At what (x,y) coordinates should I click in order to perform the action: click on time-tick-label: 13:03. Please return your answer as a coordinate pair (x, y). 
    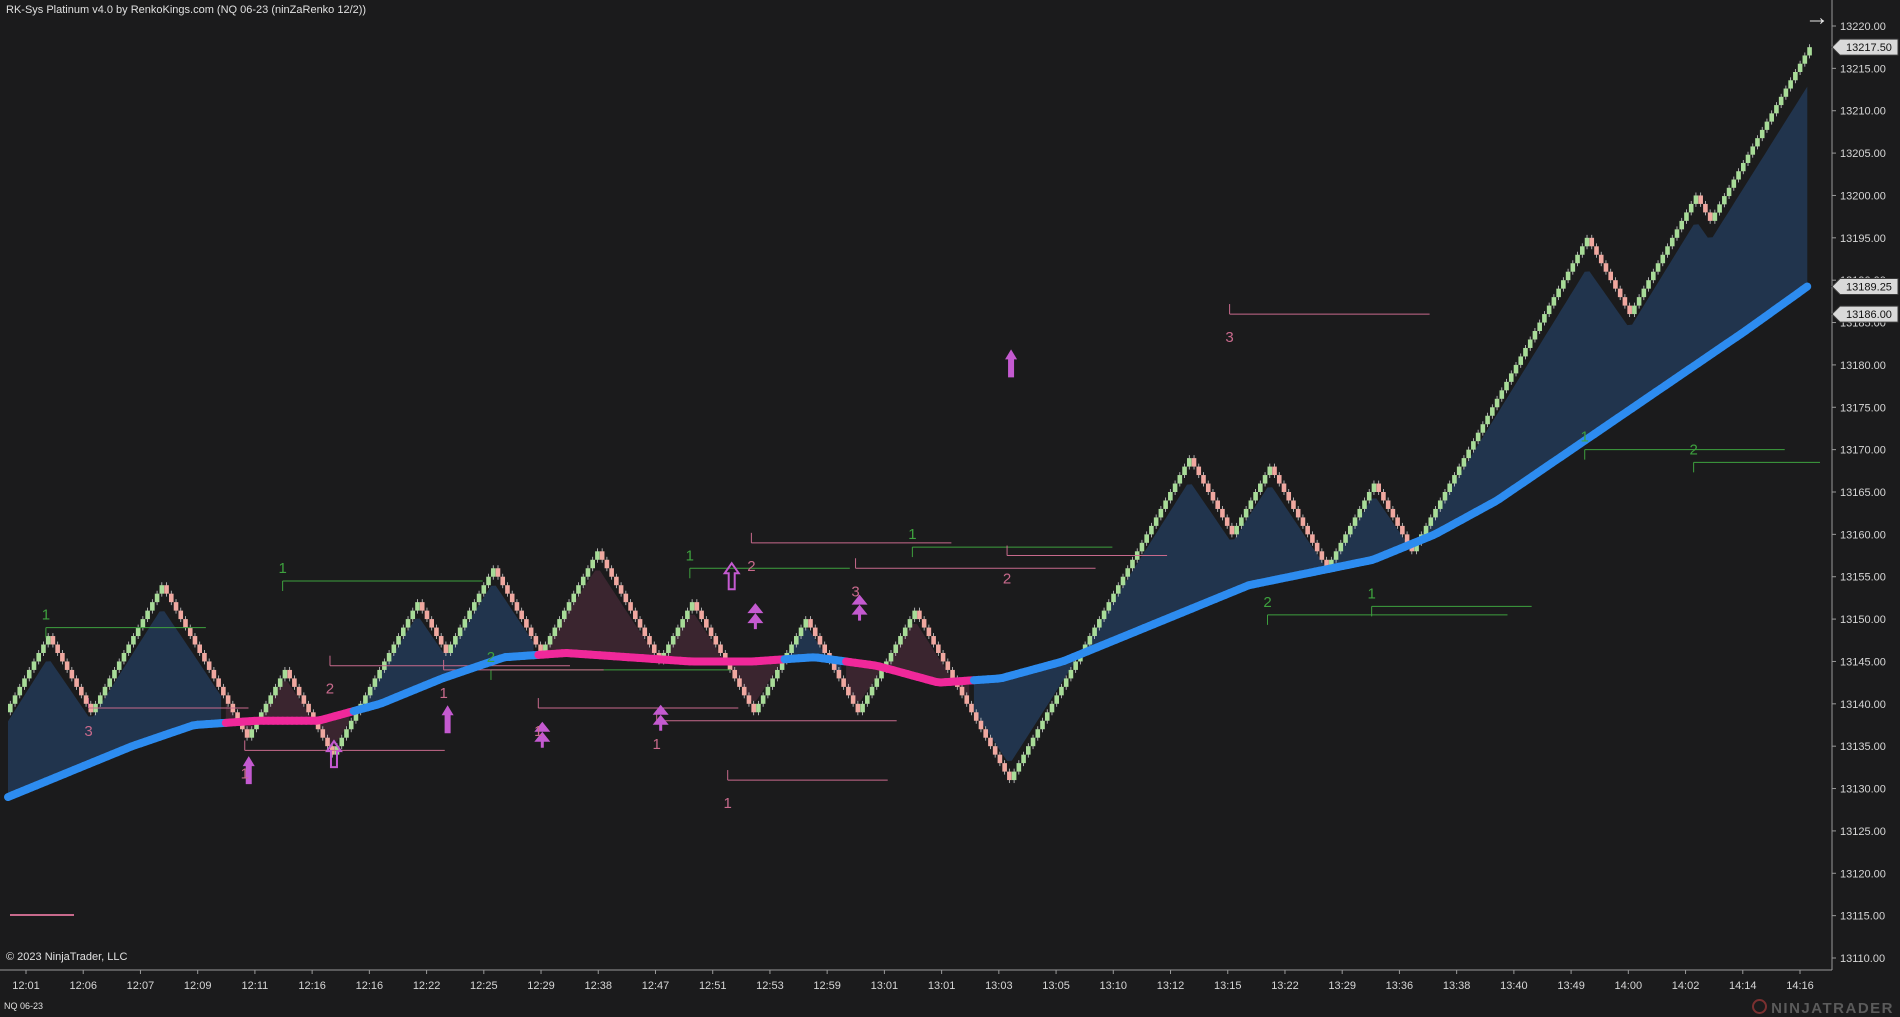
    Looking at the image, I should click on (999, 986).